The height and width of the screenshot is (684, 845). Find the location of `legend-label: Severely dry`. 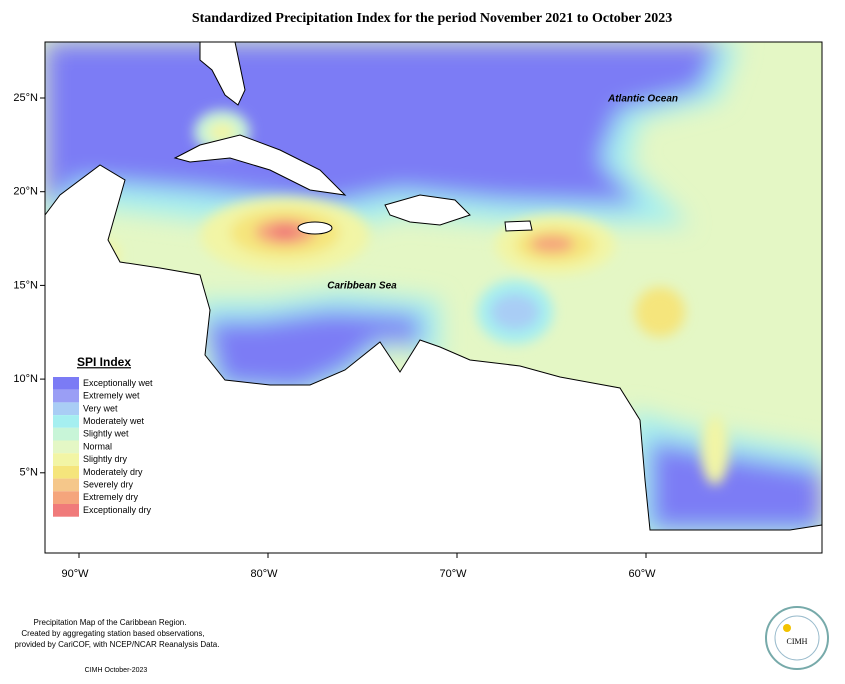

legend-label: Severely dry is located at coordinates (108, 484).